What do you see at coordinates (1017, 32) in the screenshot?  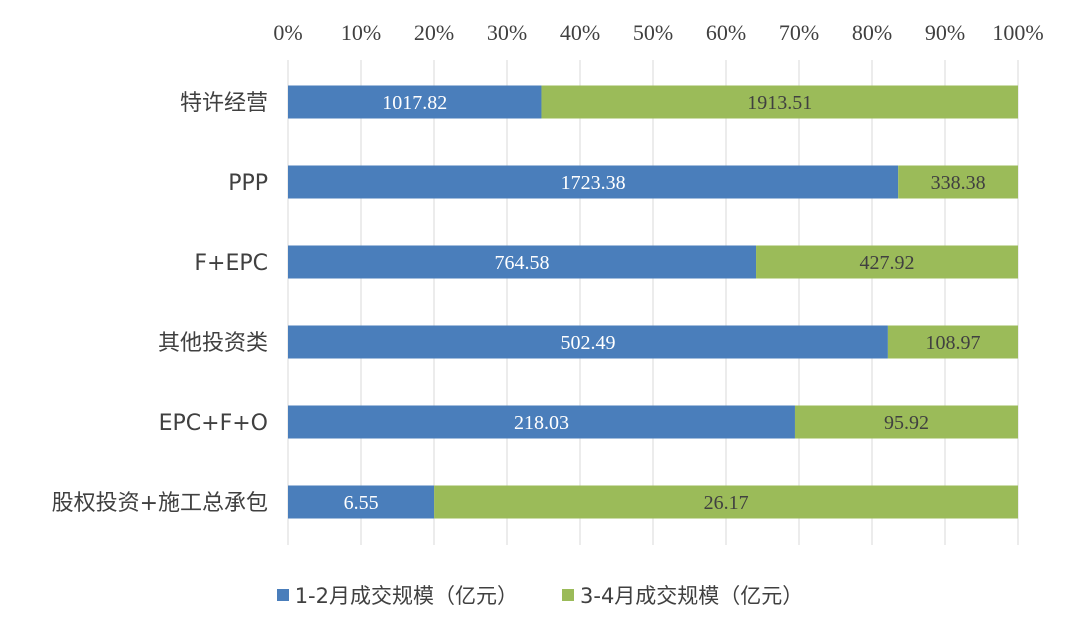 I see `x-tick-label: 100%` at bounding box center [1017, 32].